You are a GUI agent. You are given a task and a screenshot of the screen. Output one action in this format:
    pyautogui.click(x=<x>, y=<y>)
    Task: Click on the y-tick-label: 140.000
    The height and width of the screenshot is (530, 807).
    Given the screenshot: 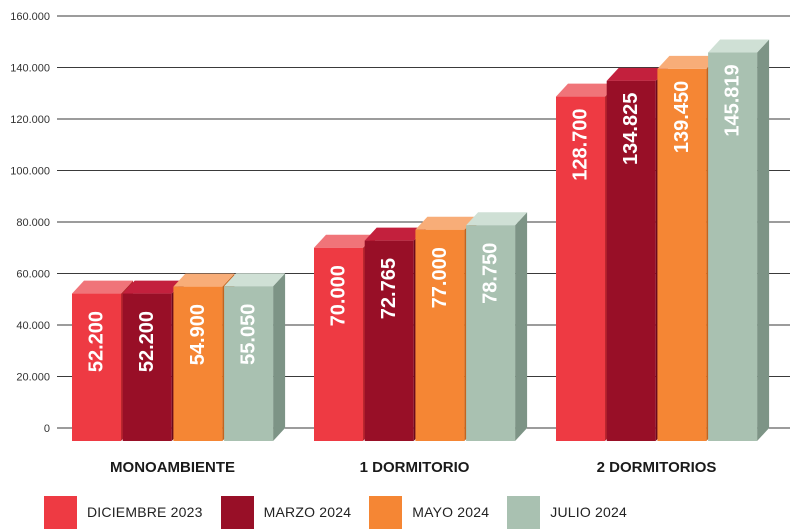 What is the action you would take?
    pyautogui.click(x=30, y=69)
    